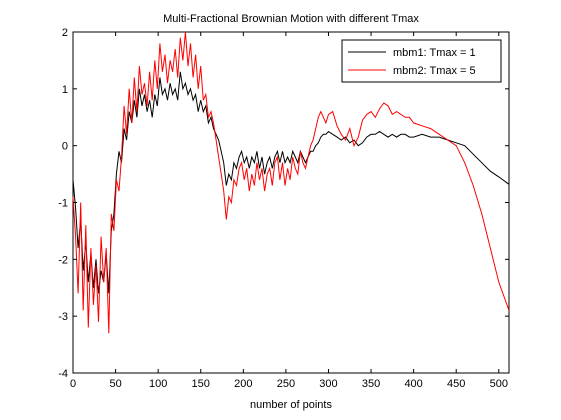 This screenshot has width=561, height=420. I want to click on x-tick-label: 200, so click(243, 384).